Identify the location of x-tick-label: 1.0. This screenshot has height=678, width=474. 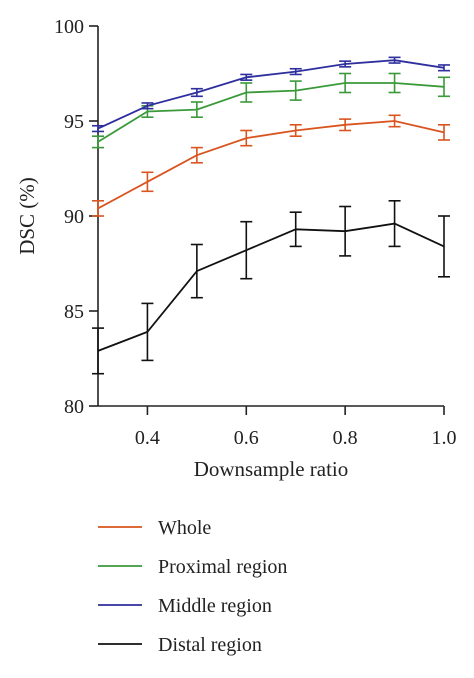
(444, 438).